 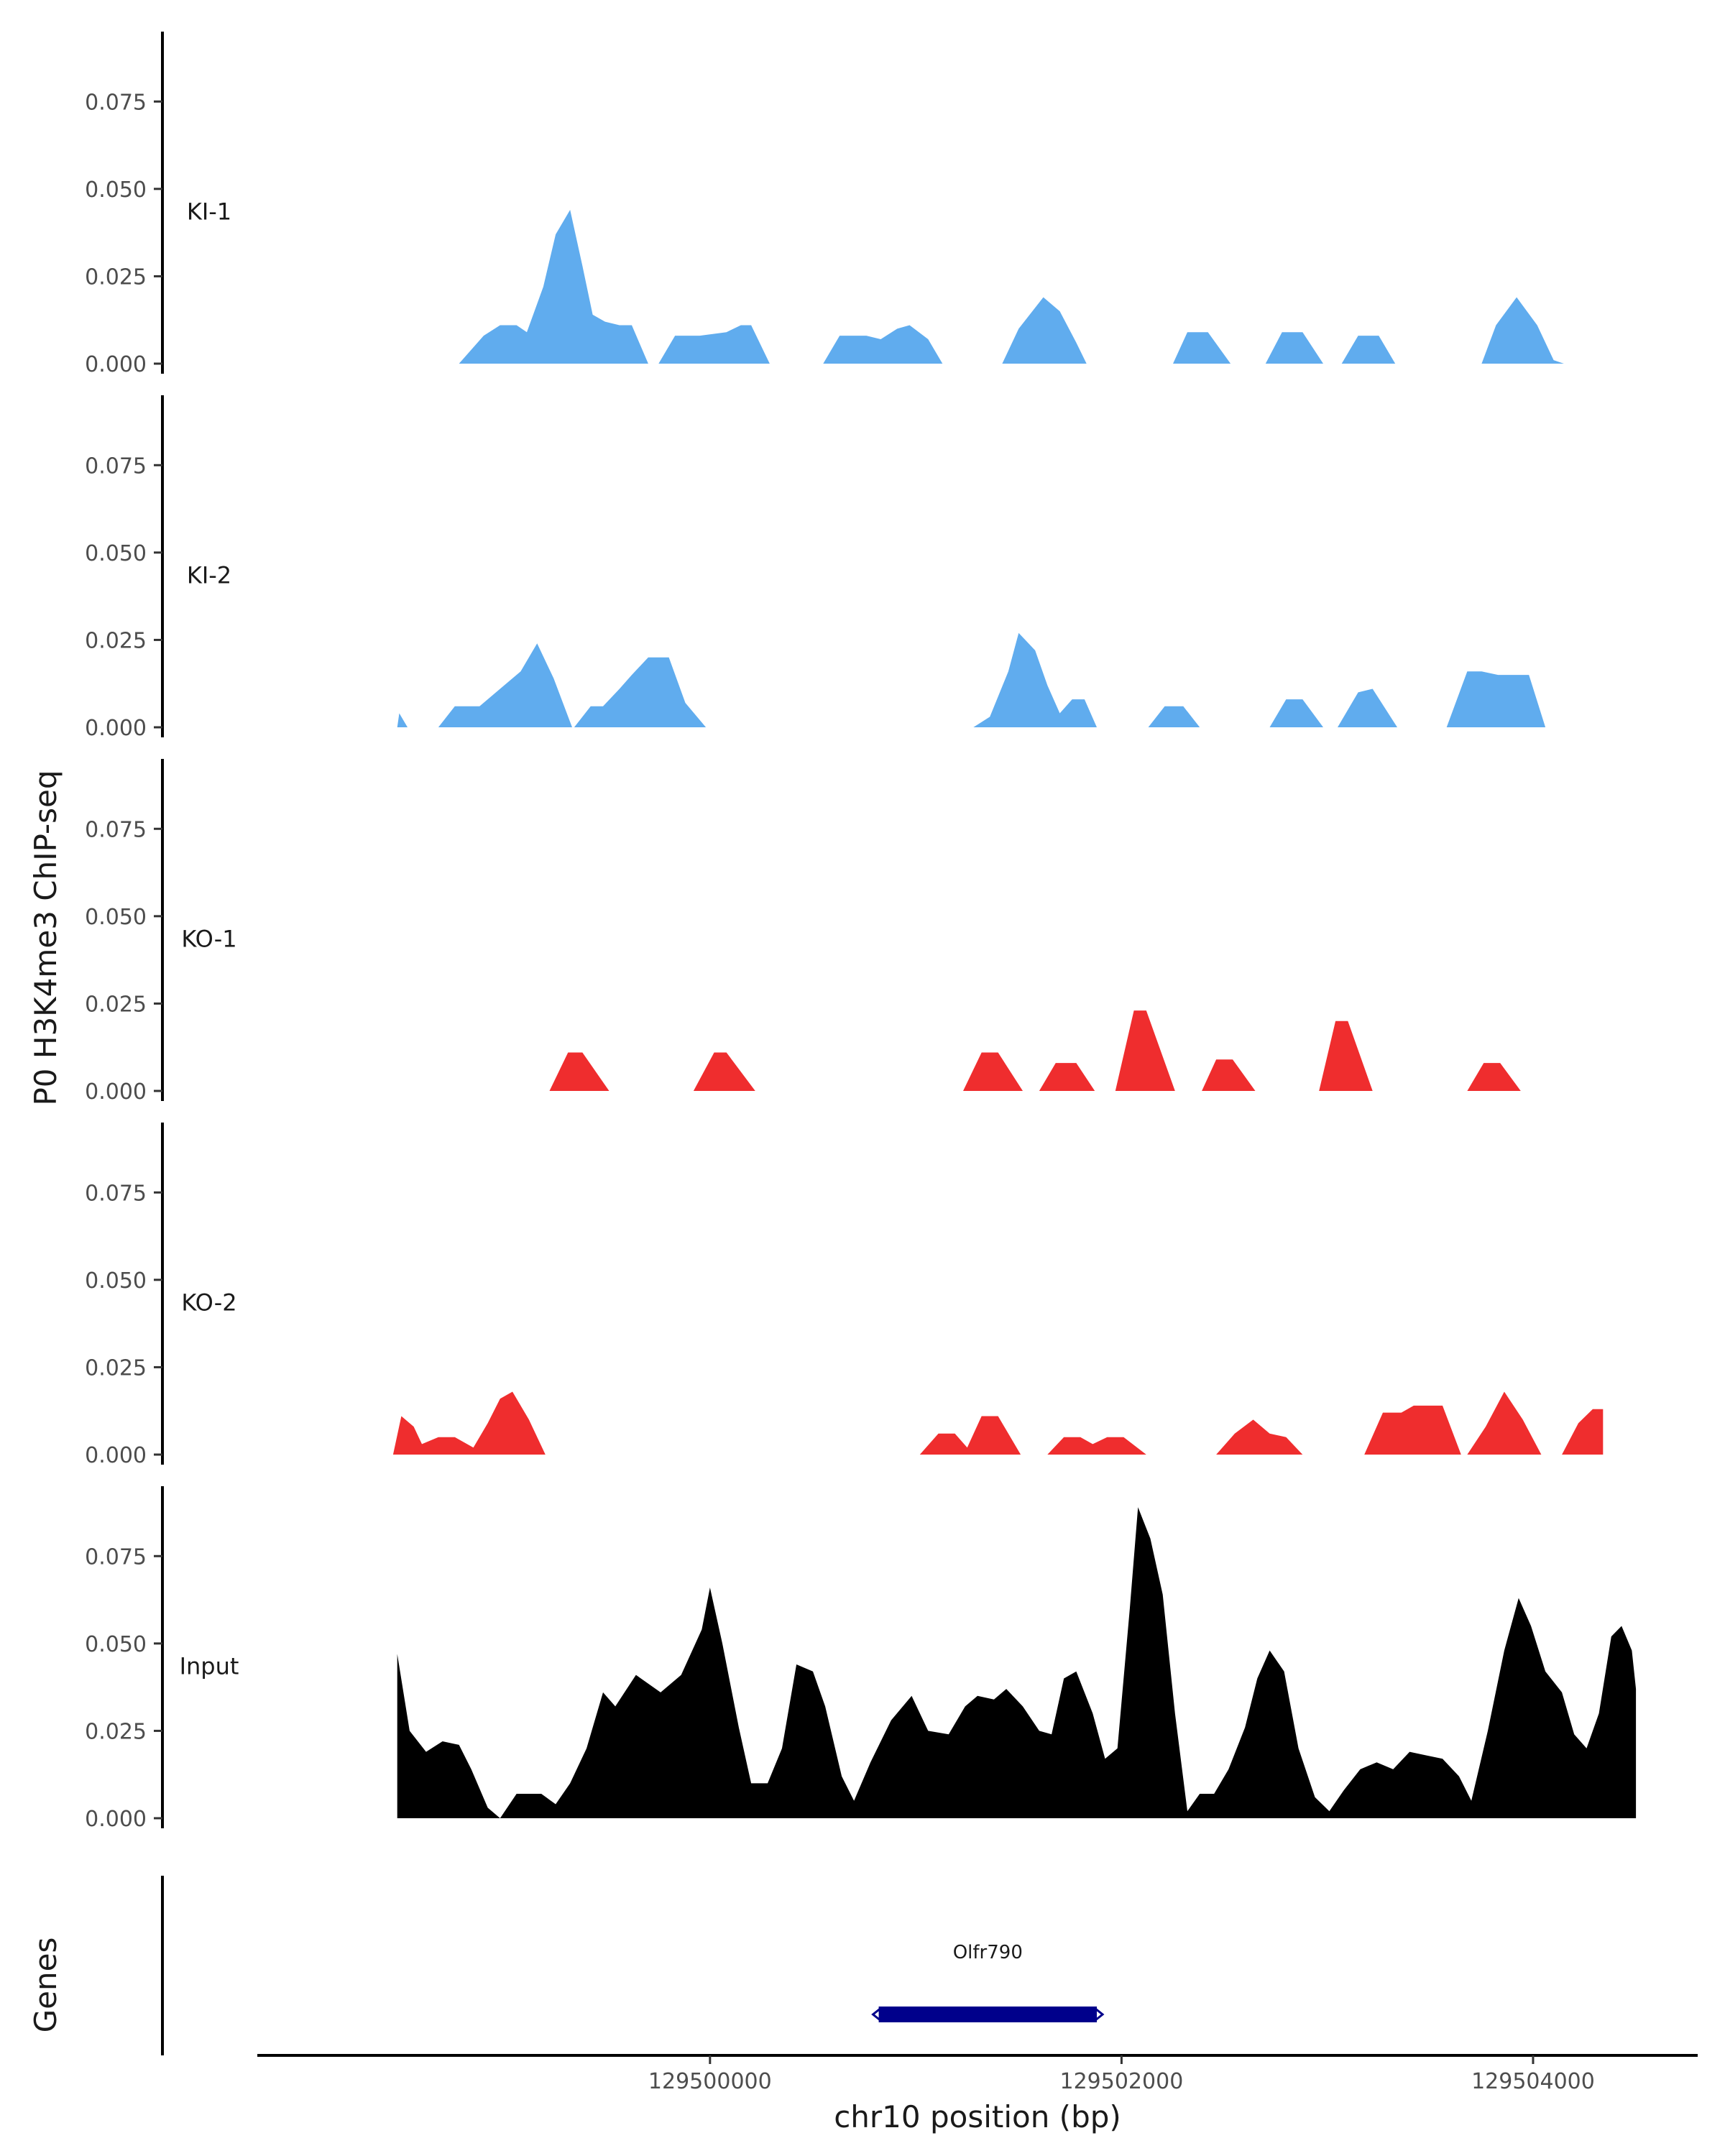 I want to click on track-ko-1: 0.000 0.025 0.050 0.075 KO-1, so click(x=803, y=932).